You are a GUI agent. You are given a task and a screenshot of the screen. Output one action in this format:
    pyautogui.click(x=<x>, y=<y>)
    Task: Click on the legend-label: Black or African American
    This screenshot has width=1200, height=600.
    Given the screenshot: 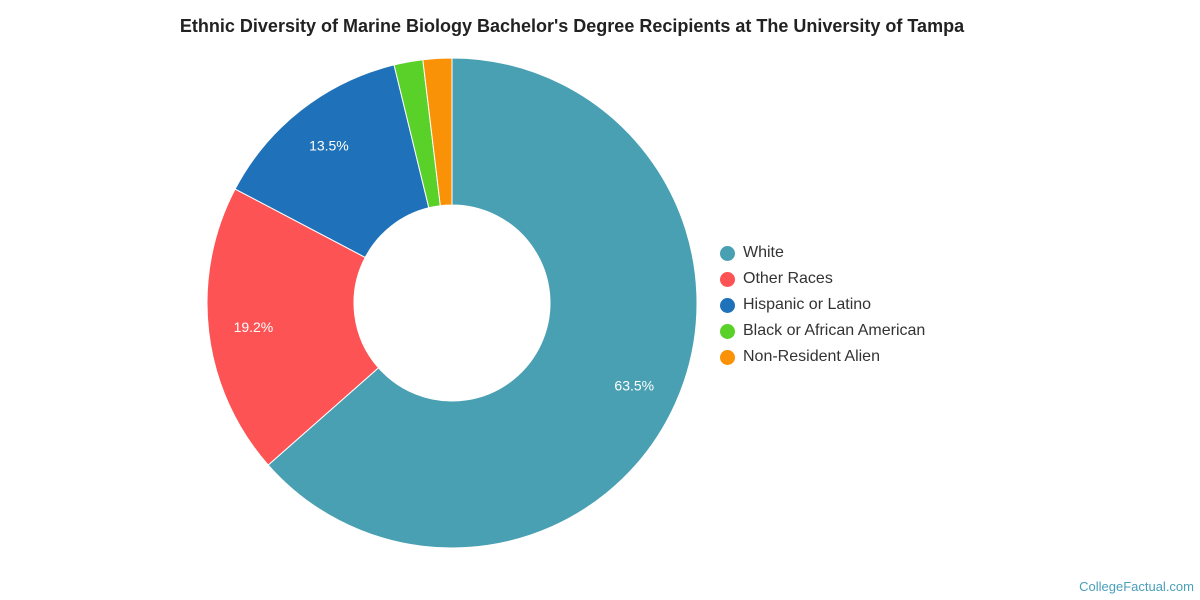 What is the action you would take?
    pyautogui.click(x=834, y=330)
    